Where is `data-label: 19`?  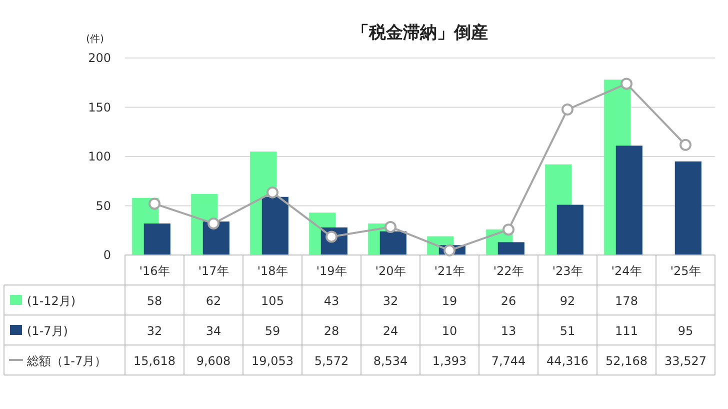
data-label: 19 is located at coordinates (450, 301).